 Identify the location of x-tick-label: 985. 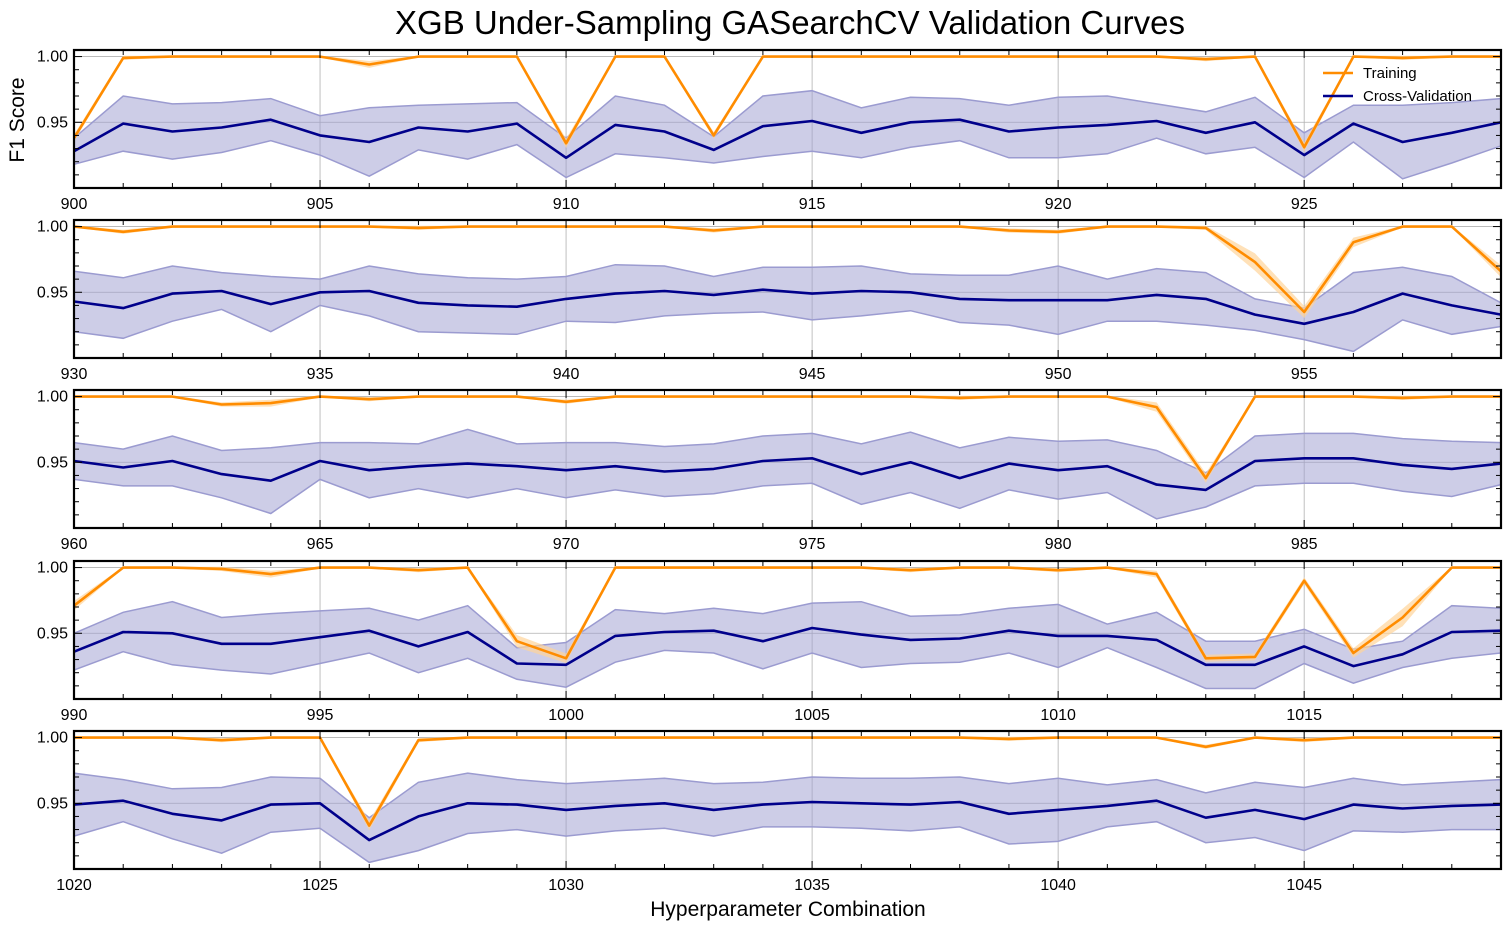
(1304, 544).